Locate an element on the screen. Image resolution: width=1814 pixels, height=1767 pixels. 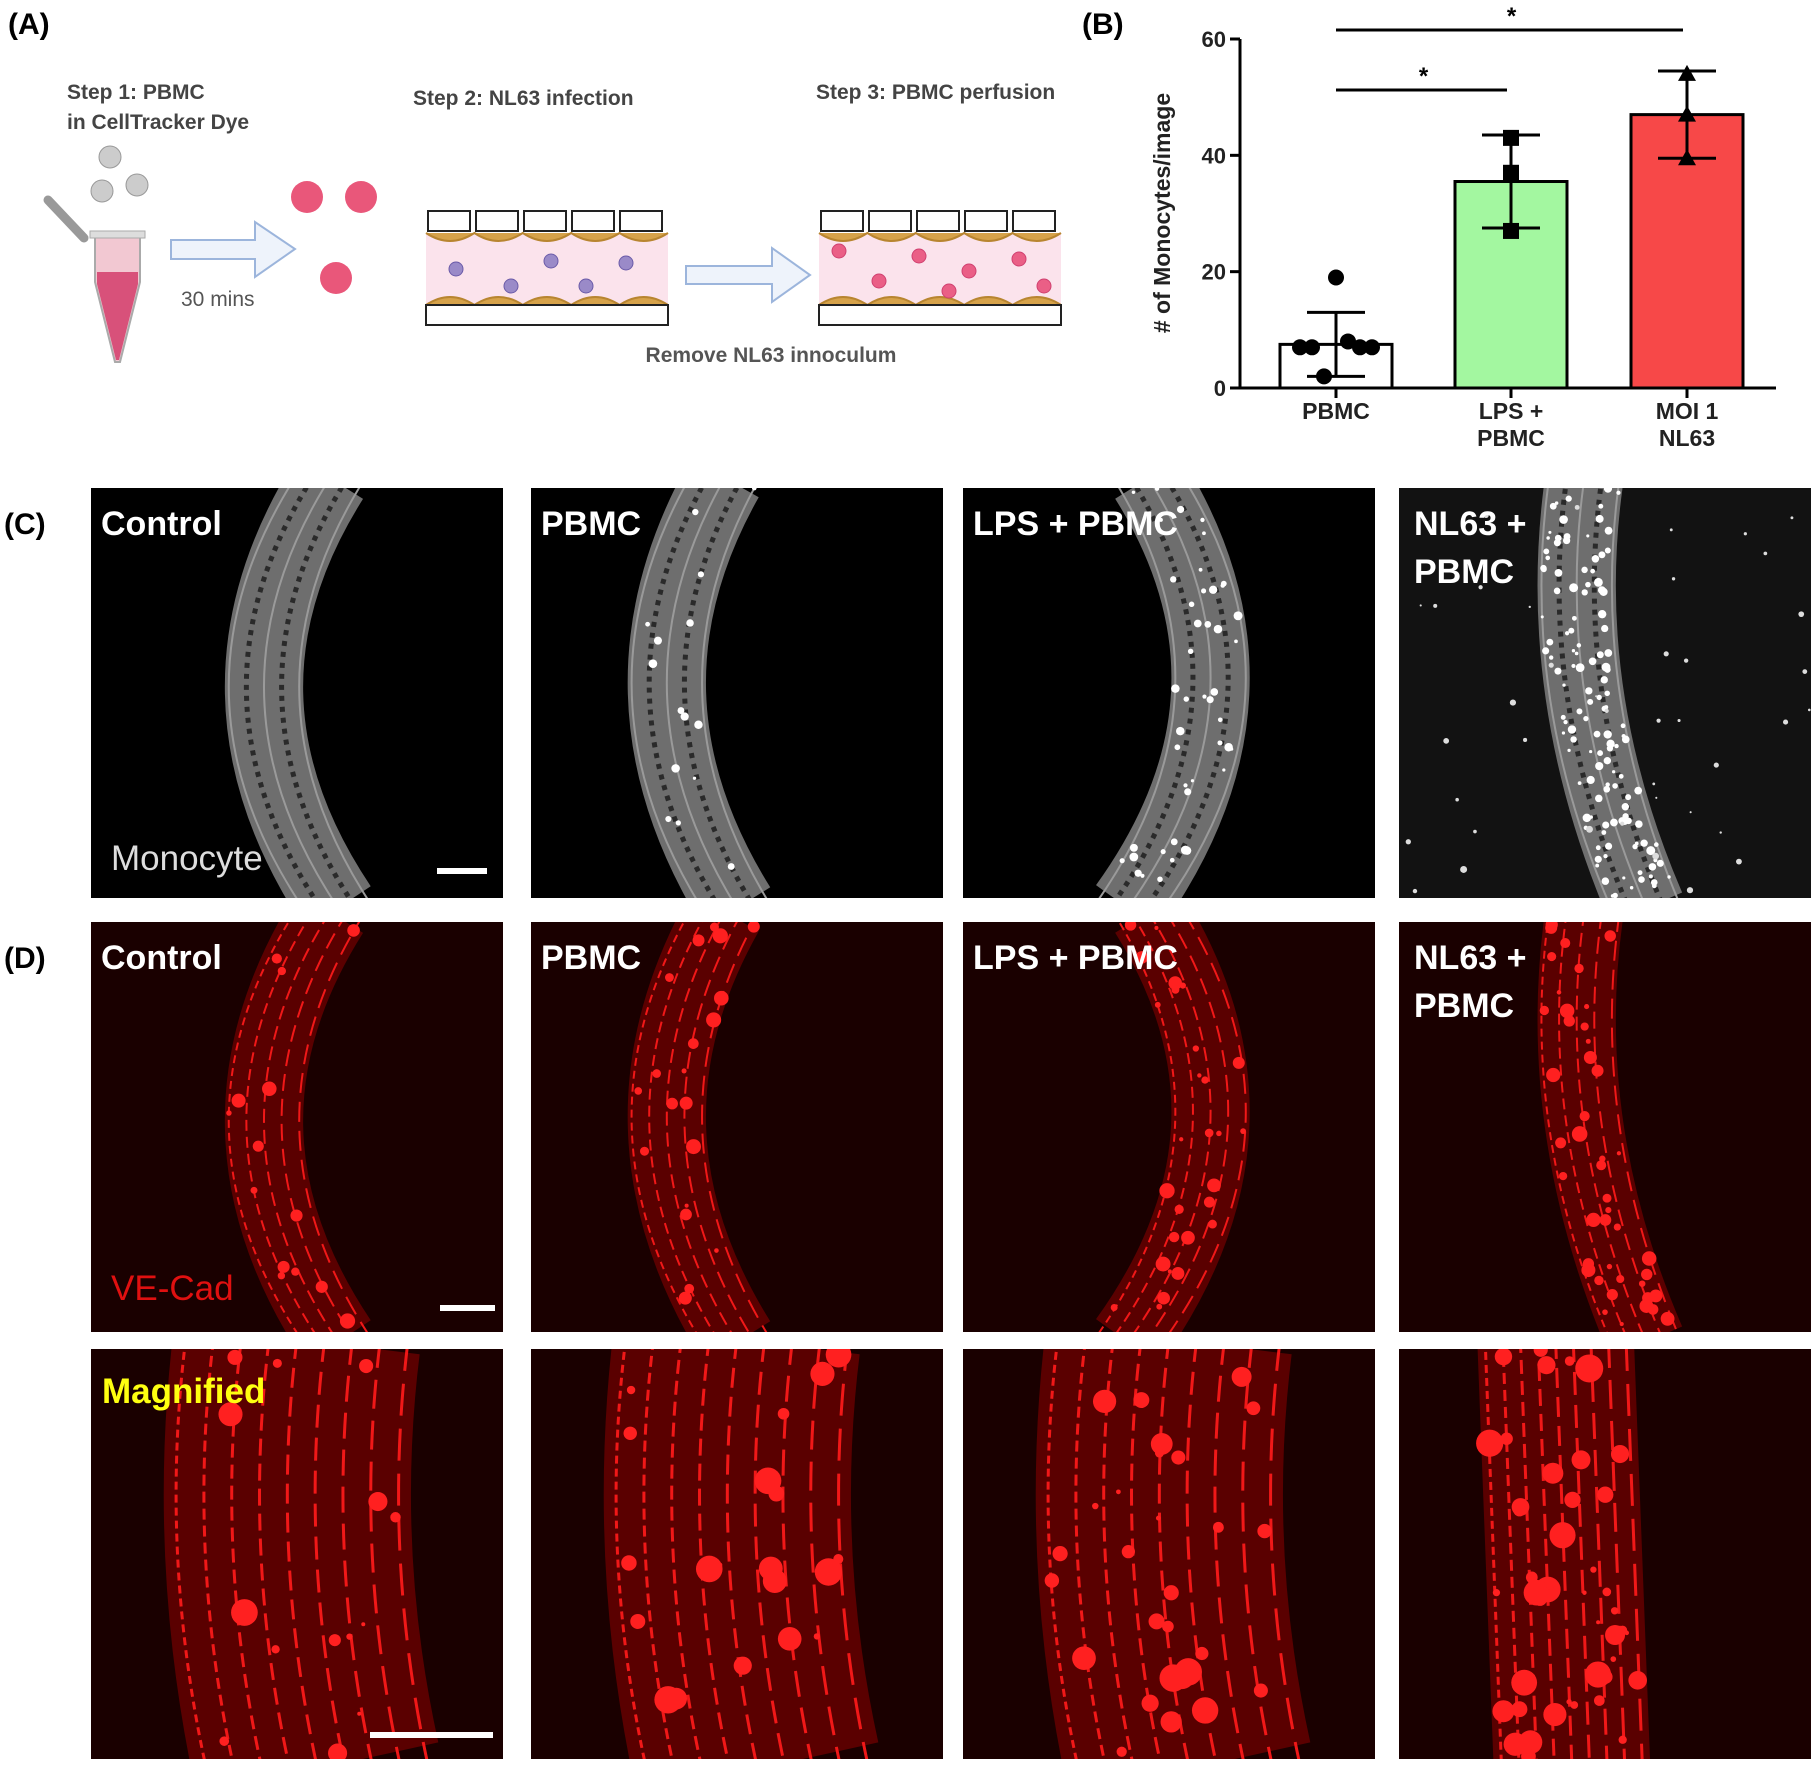
y-tick-label: 20 is located at coordinates (1214, 272).